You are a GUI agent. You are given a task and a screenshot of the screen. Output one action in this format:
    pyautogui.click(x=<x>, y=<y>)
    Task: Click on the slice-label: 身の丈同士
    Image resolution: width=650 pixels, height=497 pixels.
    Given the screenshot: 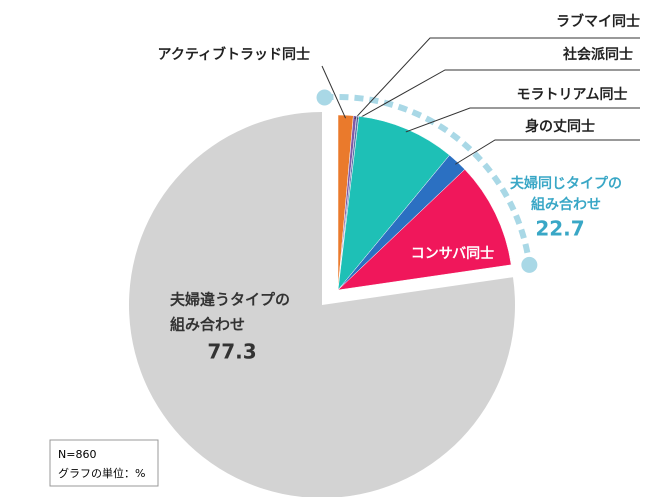 What is the action you would take?
    pyautogui.click(x=560, y=126)
    